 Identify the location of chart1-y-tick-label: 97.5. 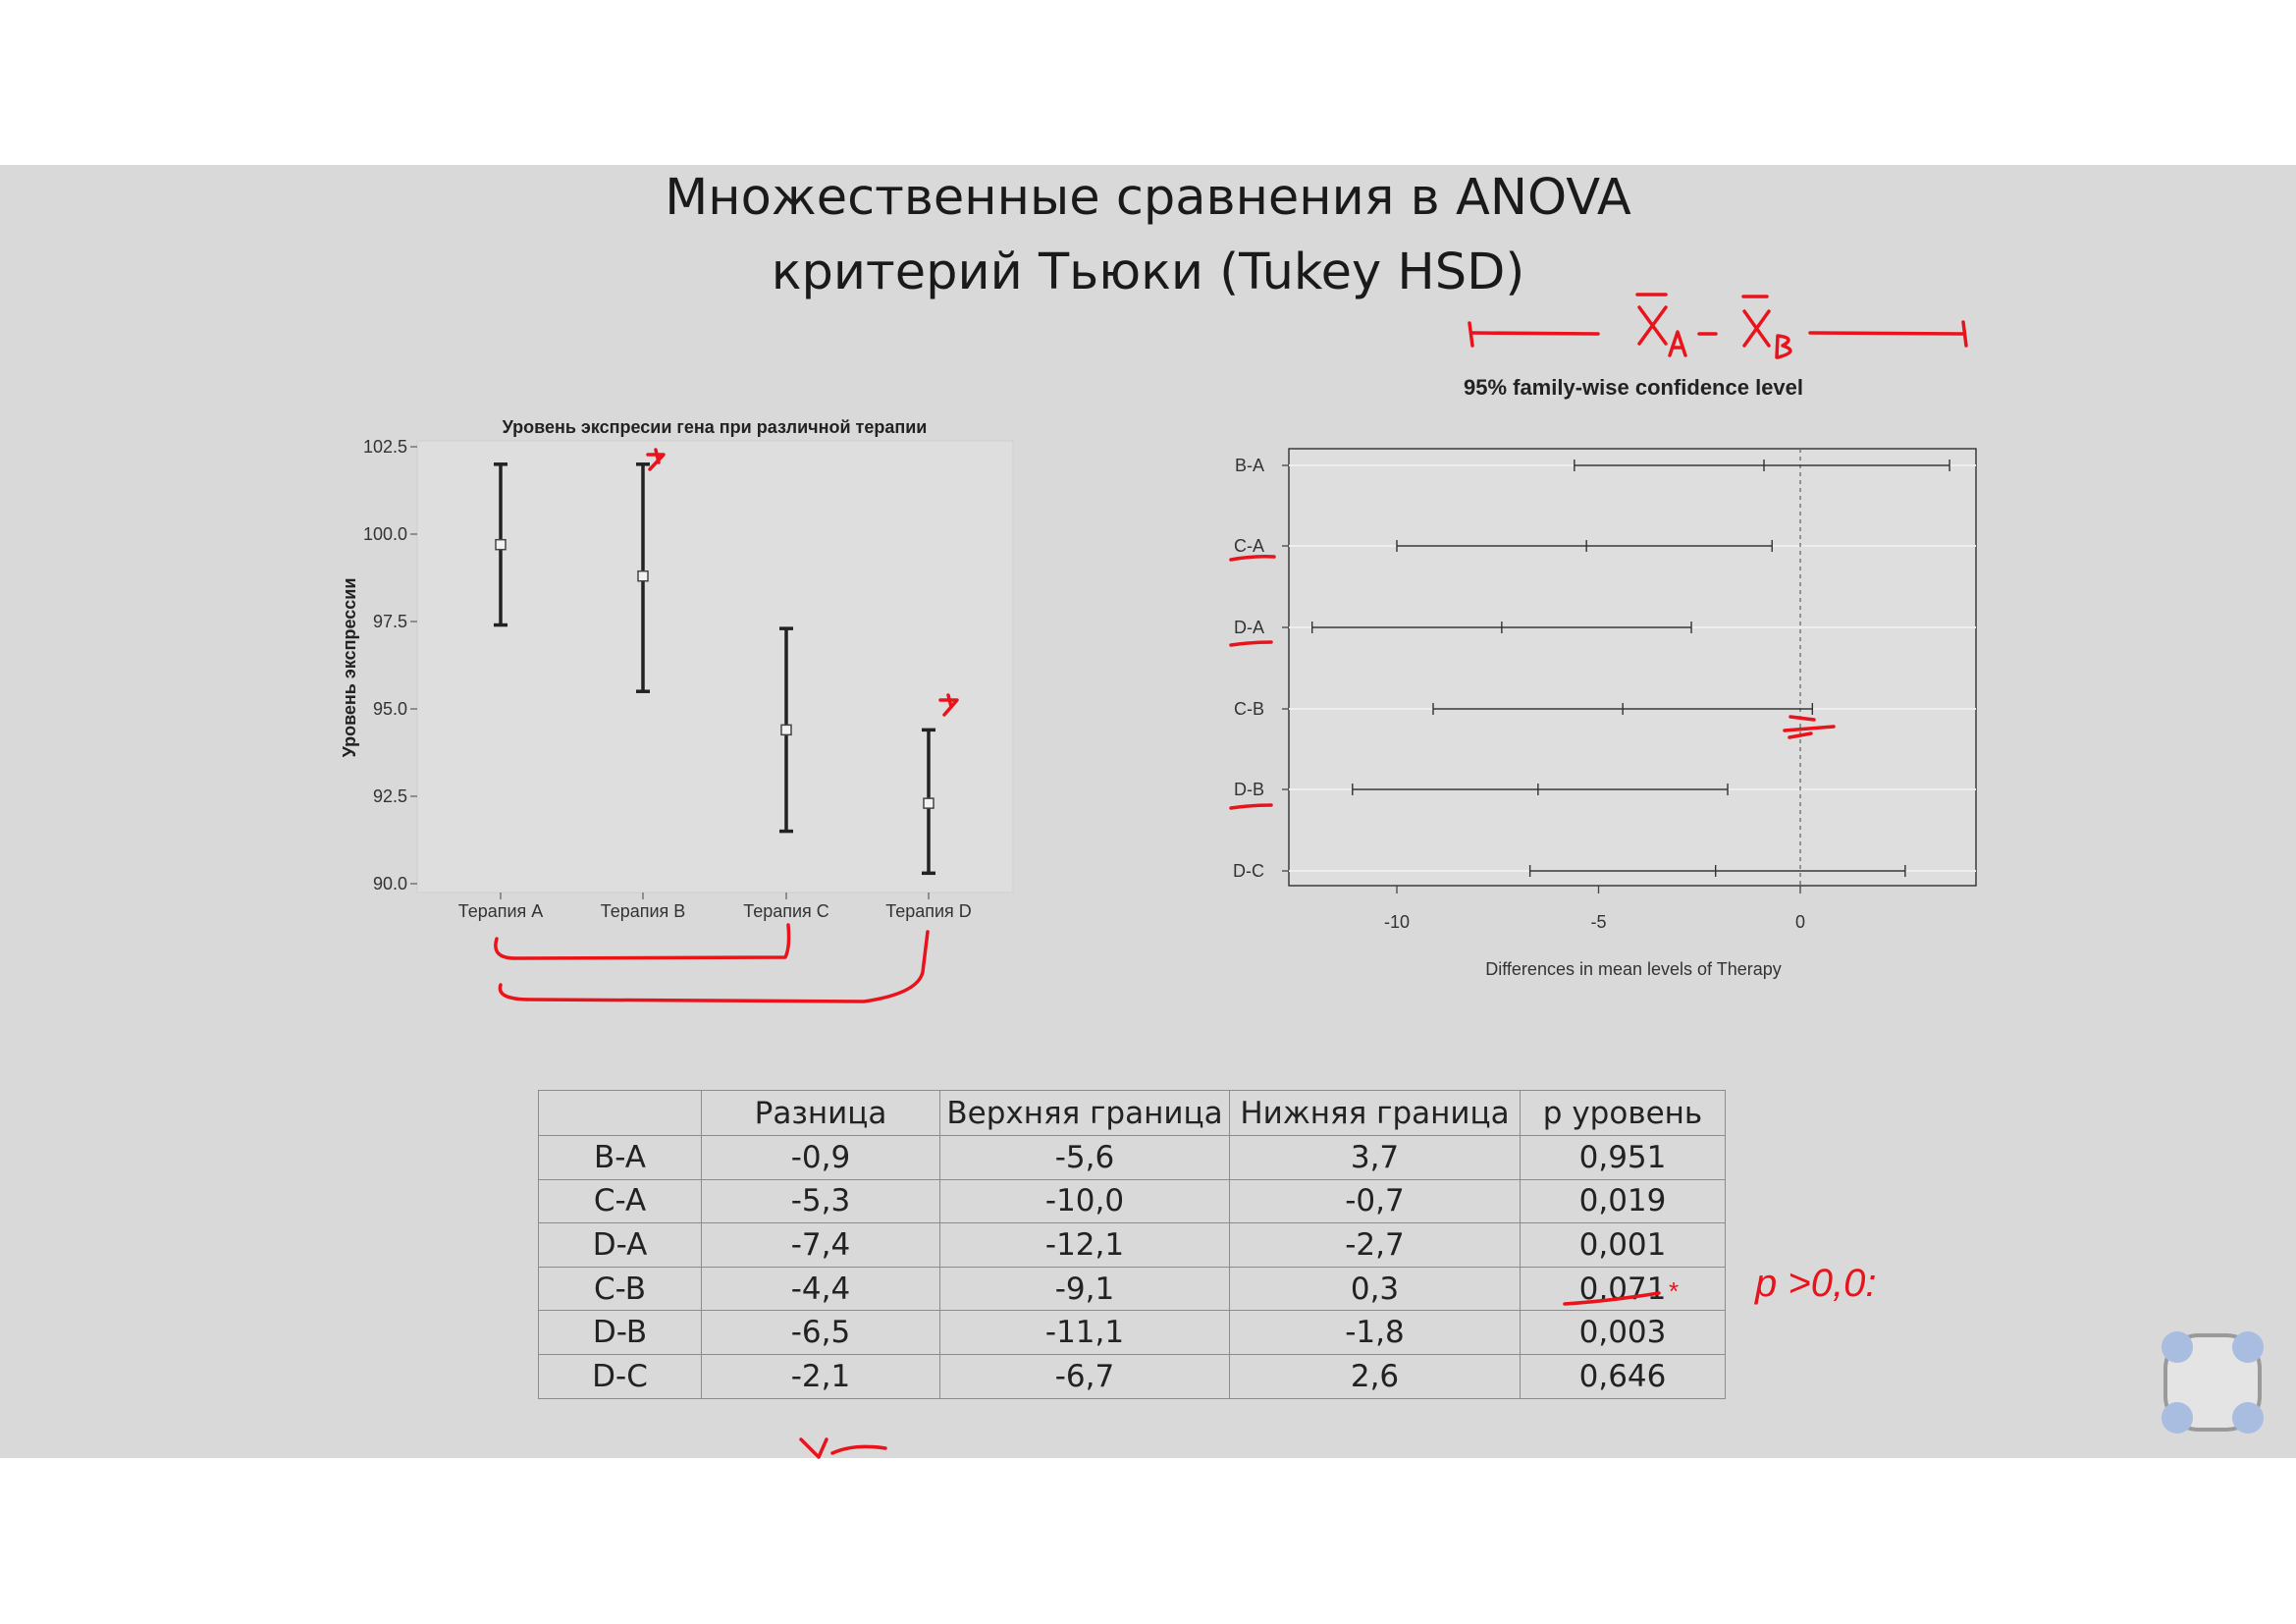
(390, 621).